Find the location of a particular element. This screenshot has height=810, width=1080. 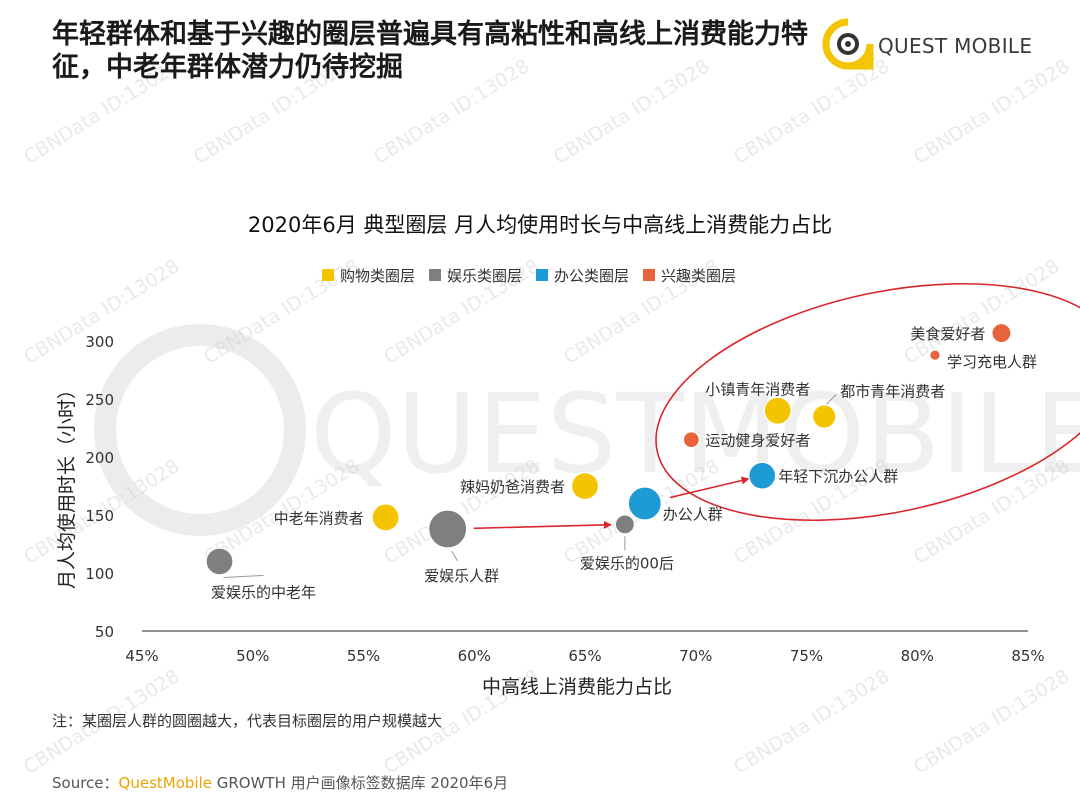

scatter-point-group: 爱娱乐的中老年 is located at coordinates (260, 574).